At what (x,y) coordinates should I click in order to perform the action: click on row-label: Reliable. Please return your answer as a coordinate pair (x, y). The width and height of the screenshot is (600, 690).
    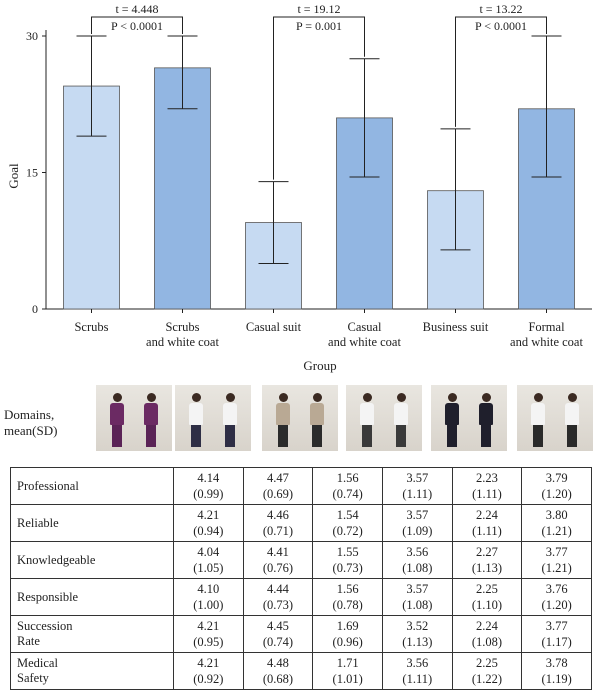
    Looking at the image, I should click on (92, 523).